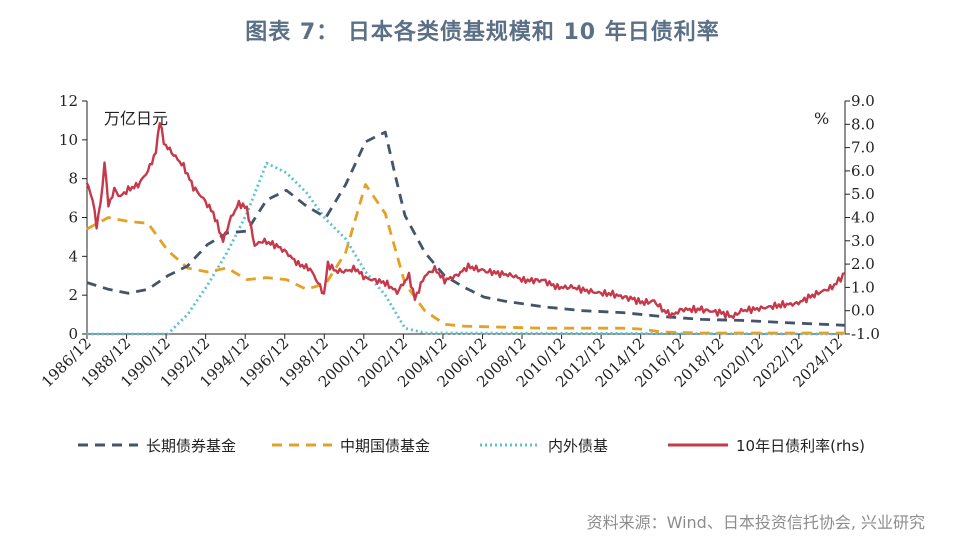 The height and width of the screenshot is (554, 965). What do you see at coordinates (73, 295) in the screenshot?
I see `left-tick-label: 2` at bounding box center [73, 295].